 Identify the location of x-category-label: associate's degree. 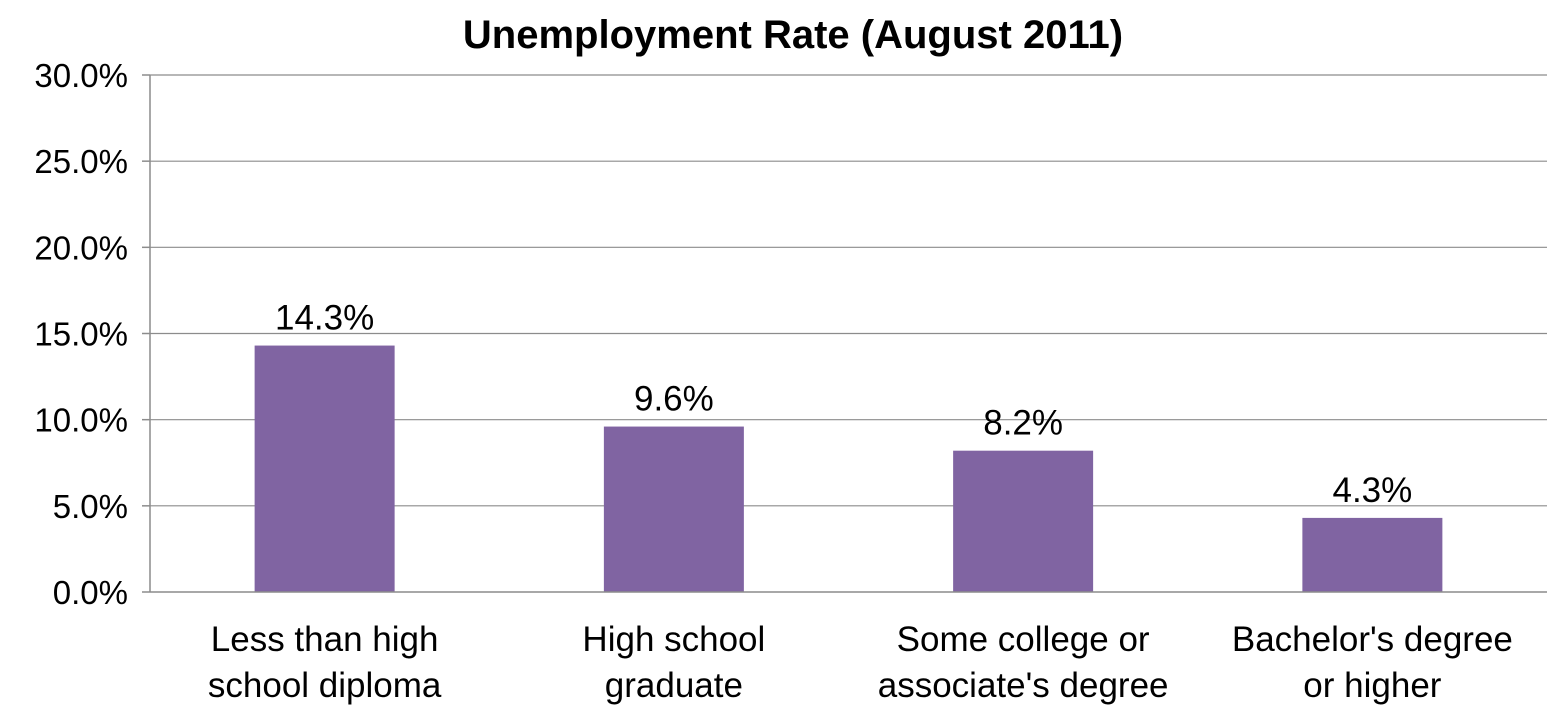
(1023, 685).